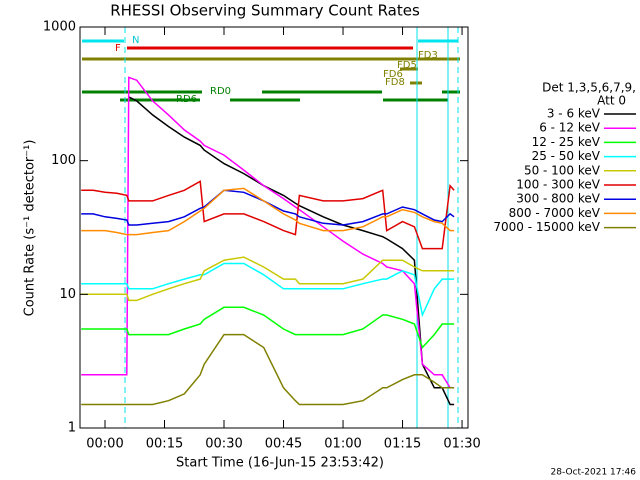 The height and width of the screenshot is (480, 640). I want to click on annotation: FD8, so click(395, 82).